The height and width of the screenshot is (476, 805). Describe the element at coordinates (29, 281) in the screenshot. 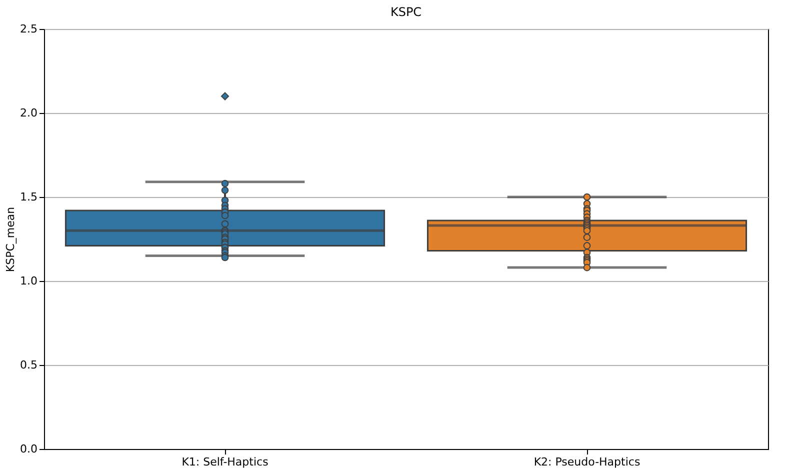

I see `y-tick-label: 1.0` at that location.